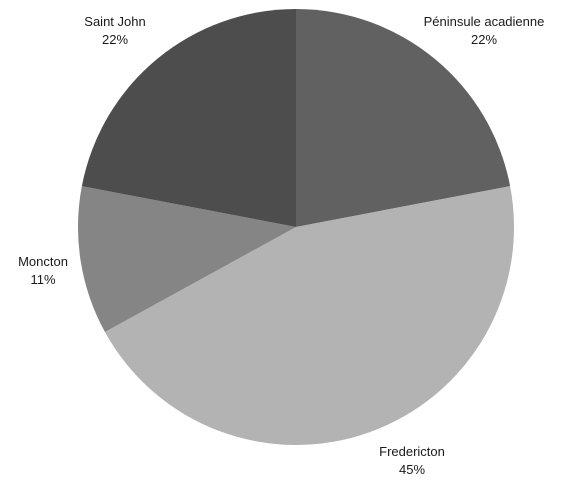  Describe the element at coordinates (115, 21) in the screenshot. I see `slice-category-label: Saint John` at that location.